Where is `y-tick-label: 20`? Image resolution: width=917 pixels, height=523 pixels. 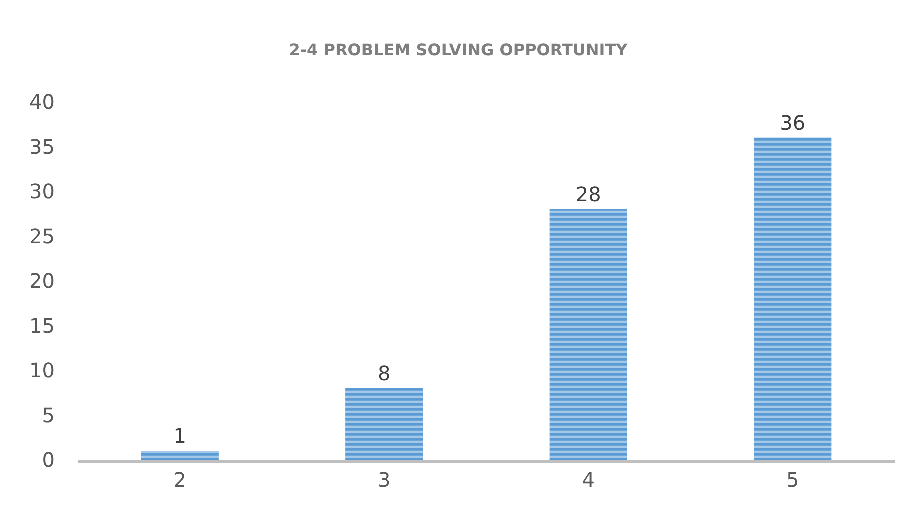
y-tick-label: 20 is located at coordinates (42, 281).